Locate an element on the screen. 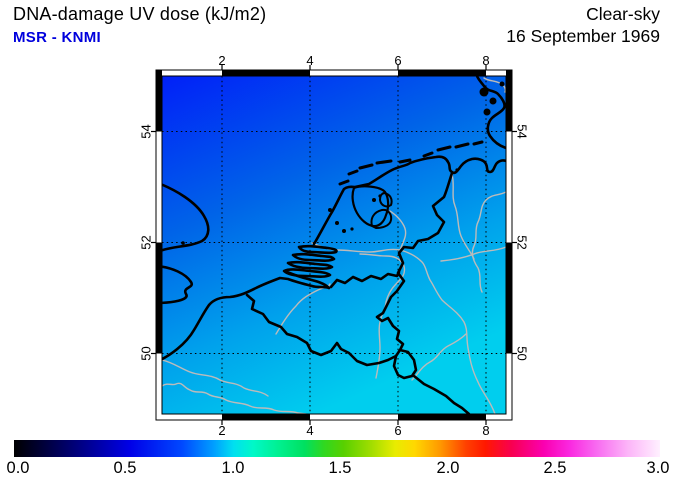 This screenshot has width=676, height=480. lat-tick-label-right: 50 is located at coordinates (522, 353).